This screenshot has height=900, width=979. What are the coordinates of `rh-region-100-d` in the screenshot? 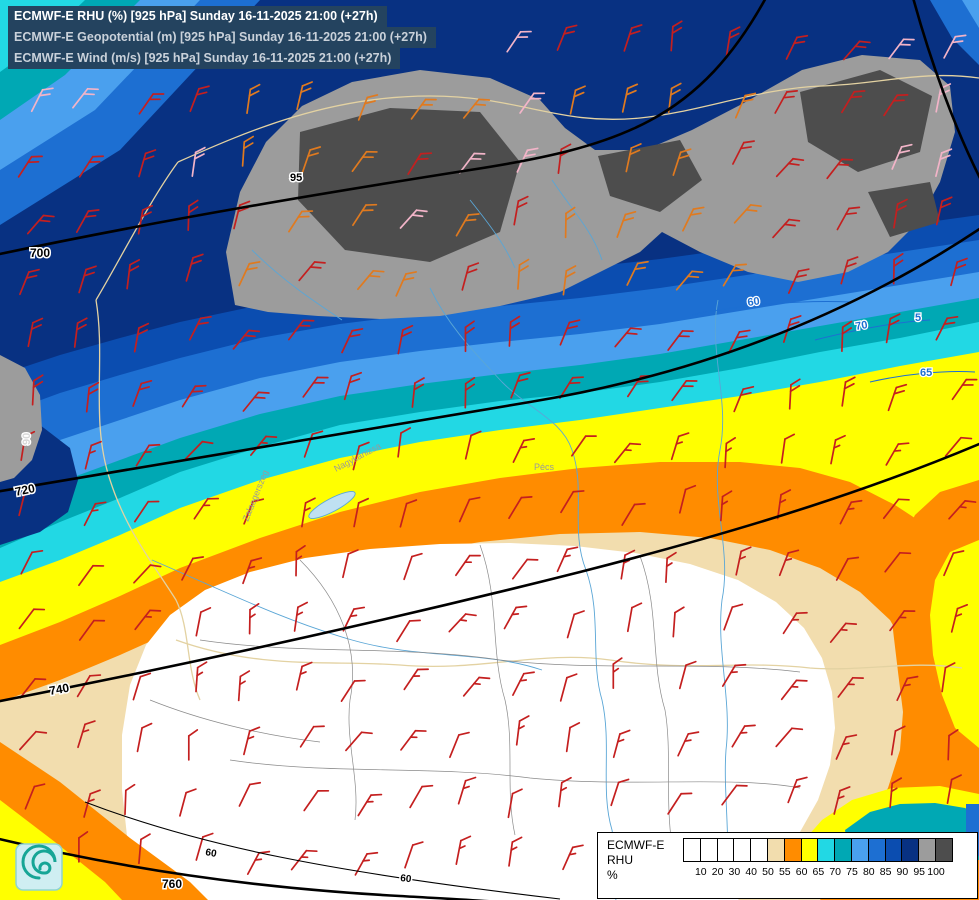 It's located at (904, 209).